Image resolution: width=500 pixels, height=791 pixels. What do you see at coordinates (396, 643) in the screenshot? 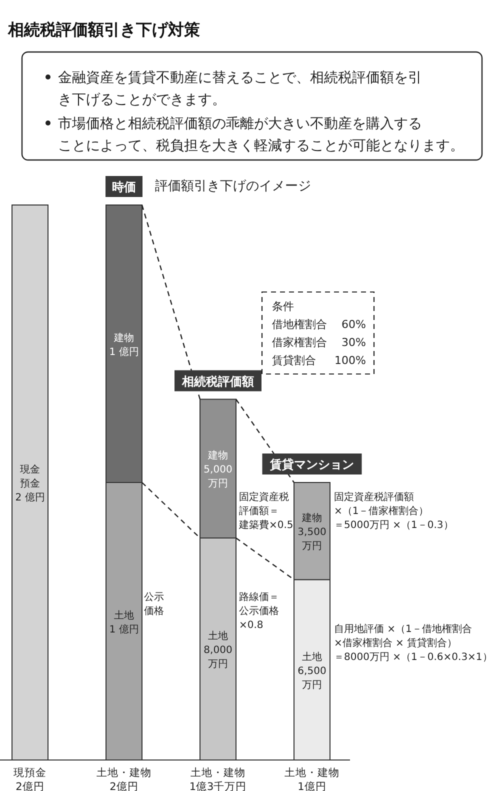
I see `annotation: ×借家権割合 × 賃貸割合）` at bounding box center [396, 643].